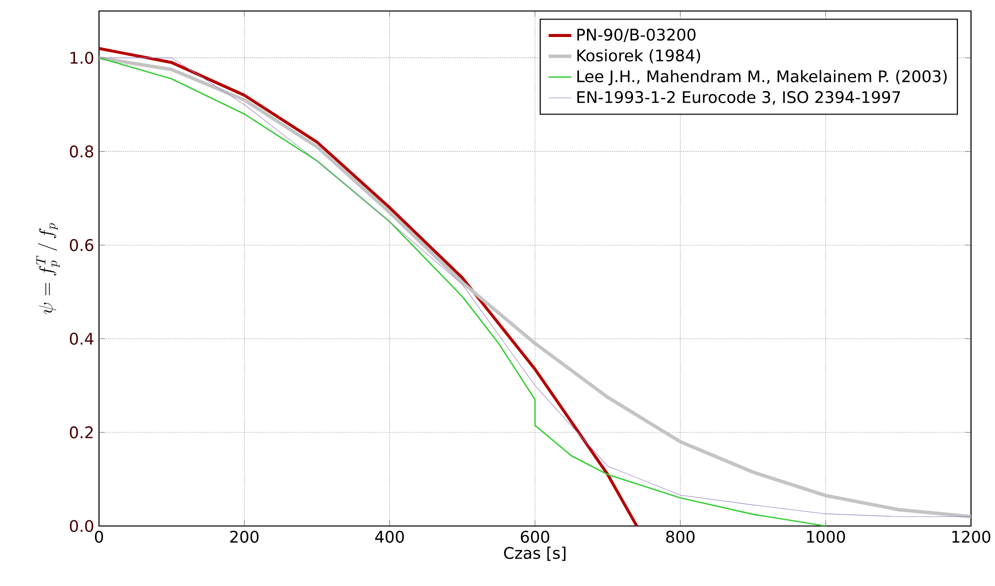 The width and height of the screenshot is (995, 586). I want to click on legend-label: Kosiorek (1984), so click(638, 56).